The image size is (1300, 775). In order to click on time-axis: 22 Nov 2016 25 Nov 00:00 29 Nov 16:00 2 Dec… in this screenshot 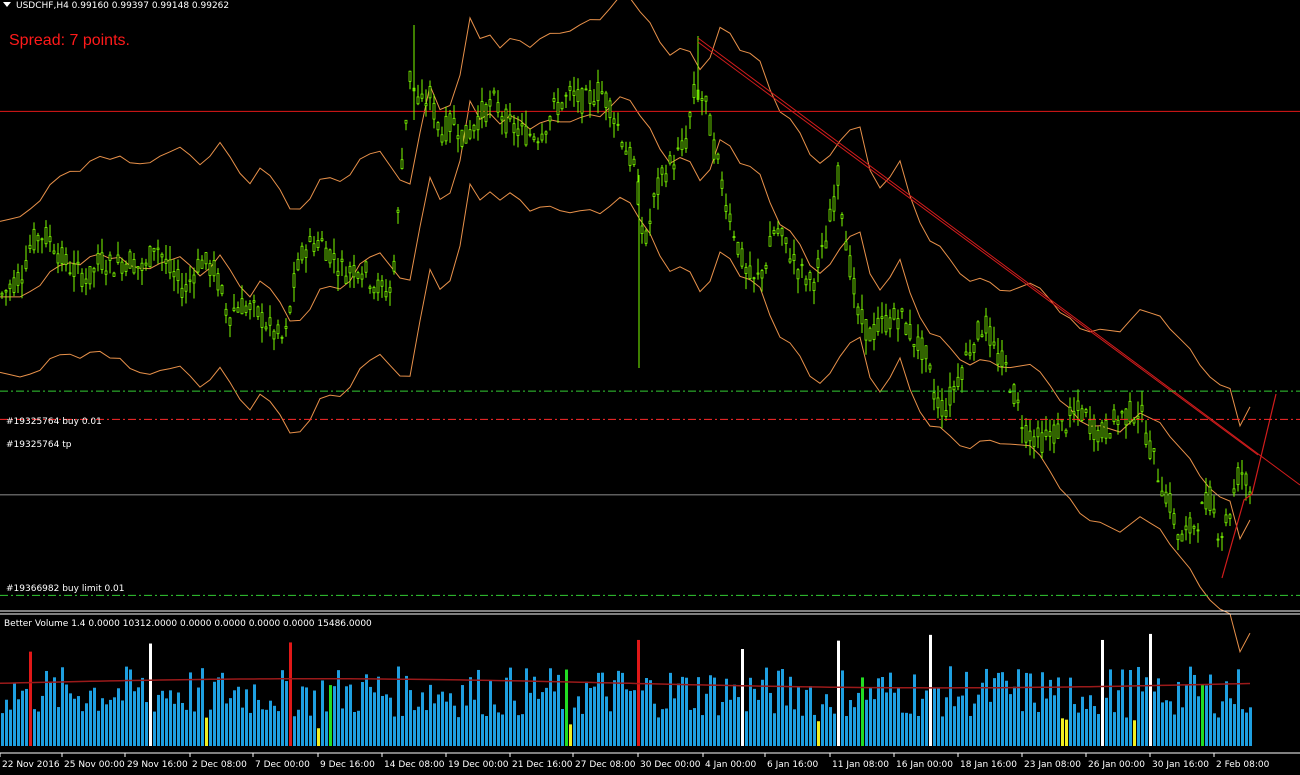, I will do `click(635, 761)`.